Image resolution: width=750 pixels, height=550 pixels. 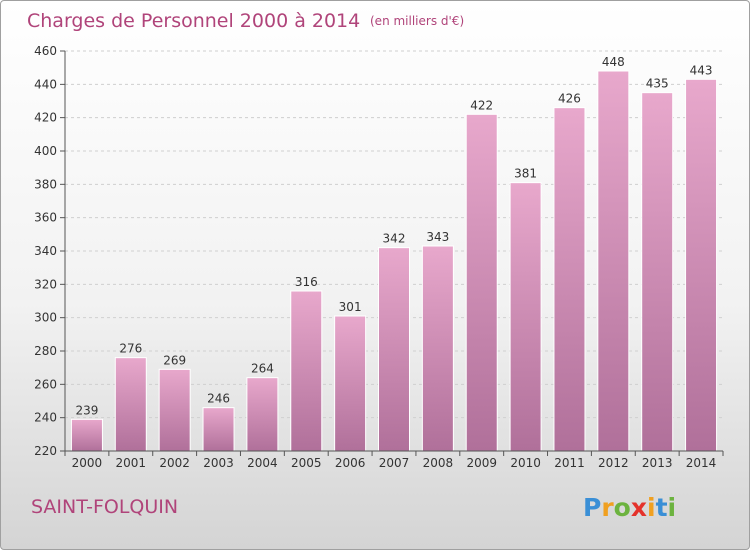 I want to click on y-axis: 220 240 260 280 300 320 340 360 380 400 420 440 460, so click(x=50, y=251).